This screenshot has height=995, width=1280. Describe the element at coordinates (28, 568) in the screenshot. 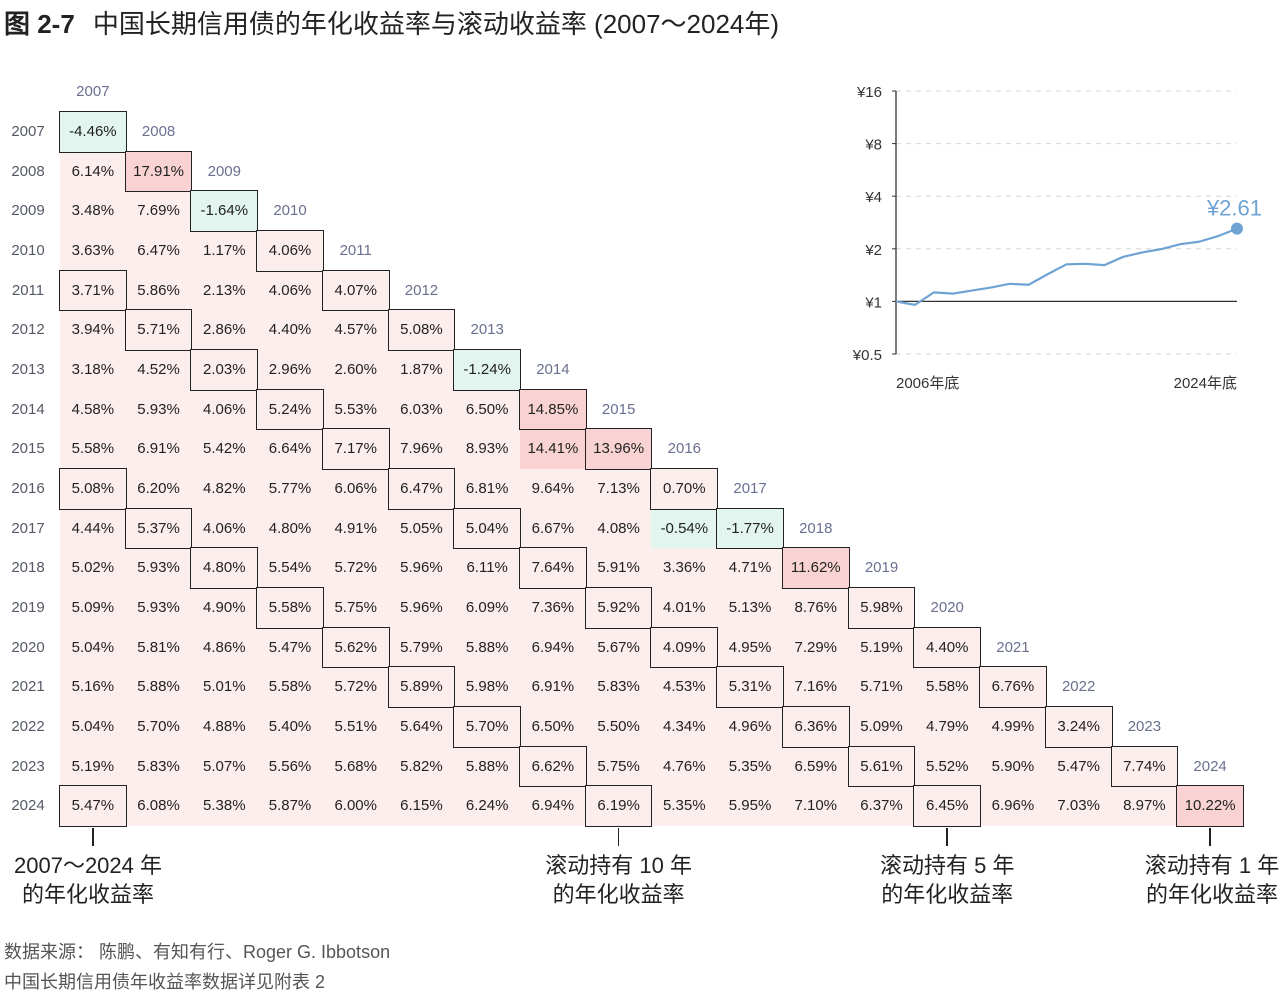

I see `row-label: 2018` at that location.